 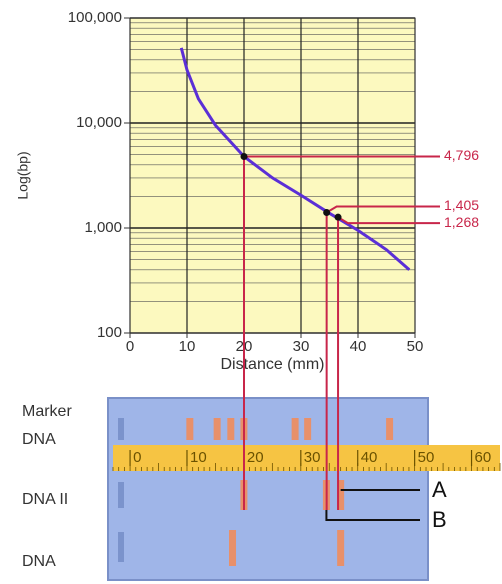 What do you see at coordinates (99, 122) in the screenshot?
I see `y-tick-label: 10,000` at bounding box center [99, 122].